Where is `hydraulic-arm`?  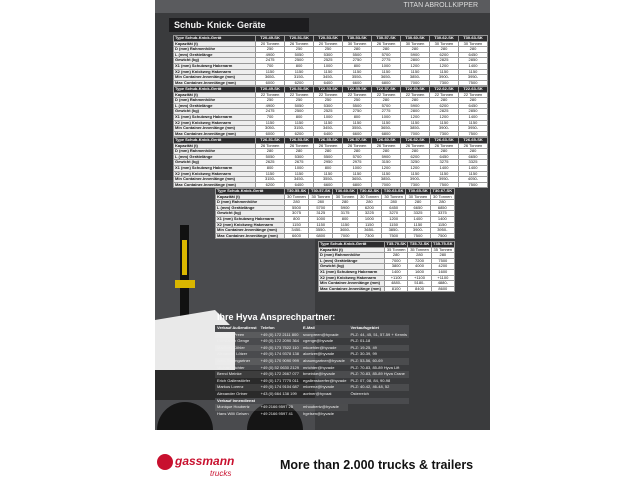
hydraulic-arm is located at coordinates (184, 290).